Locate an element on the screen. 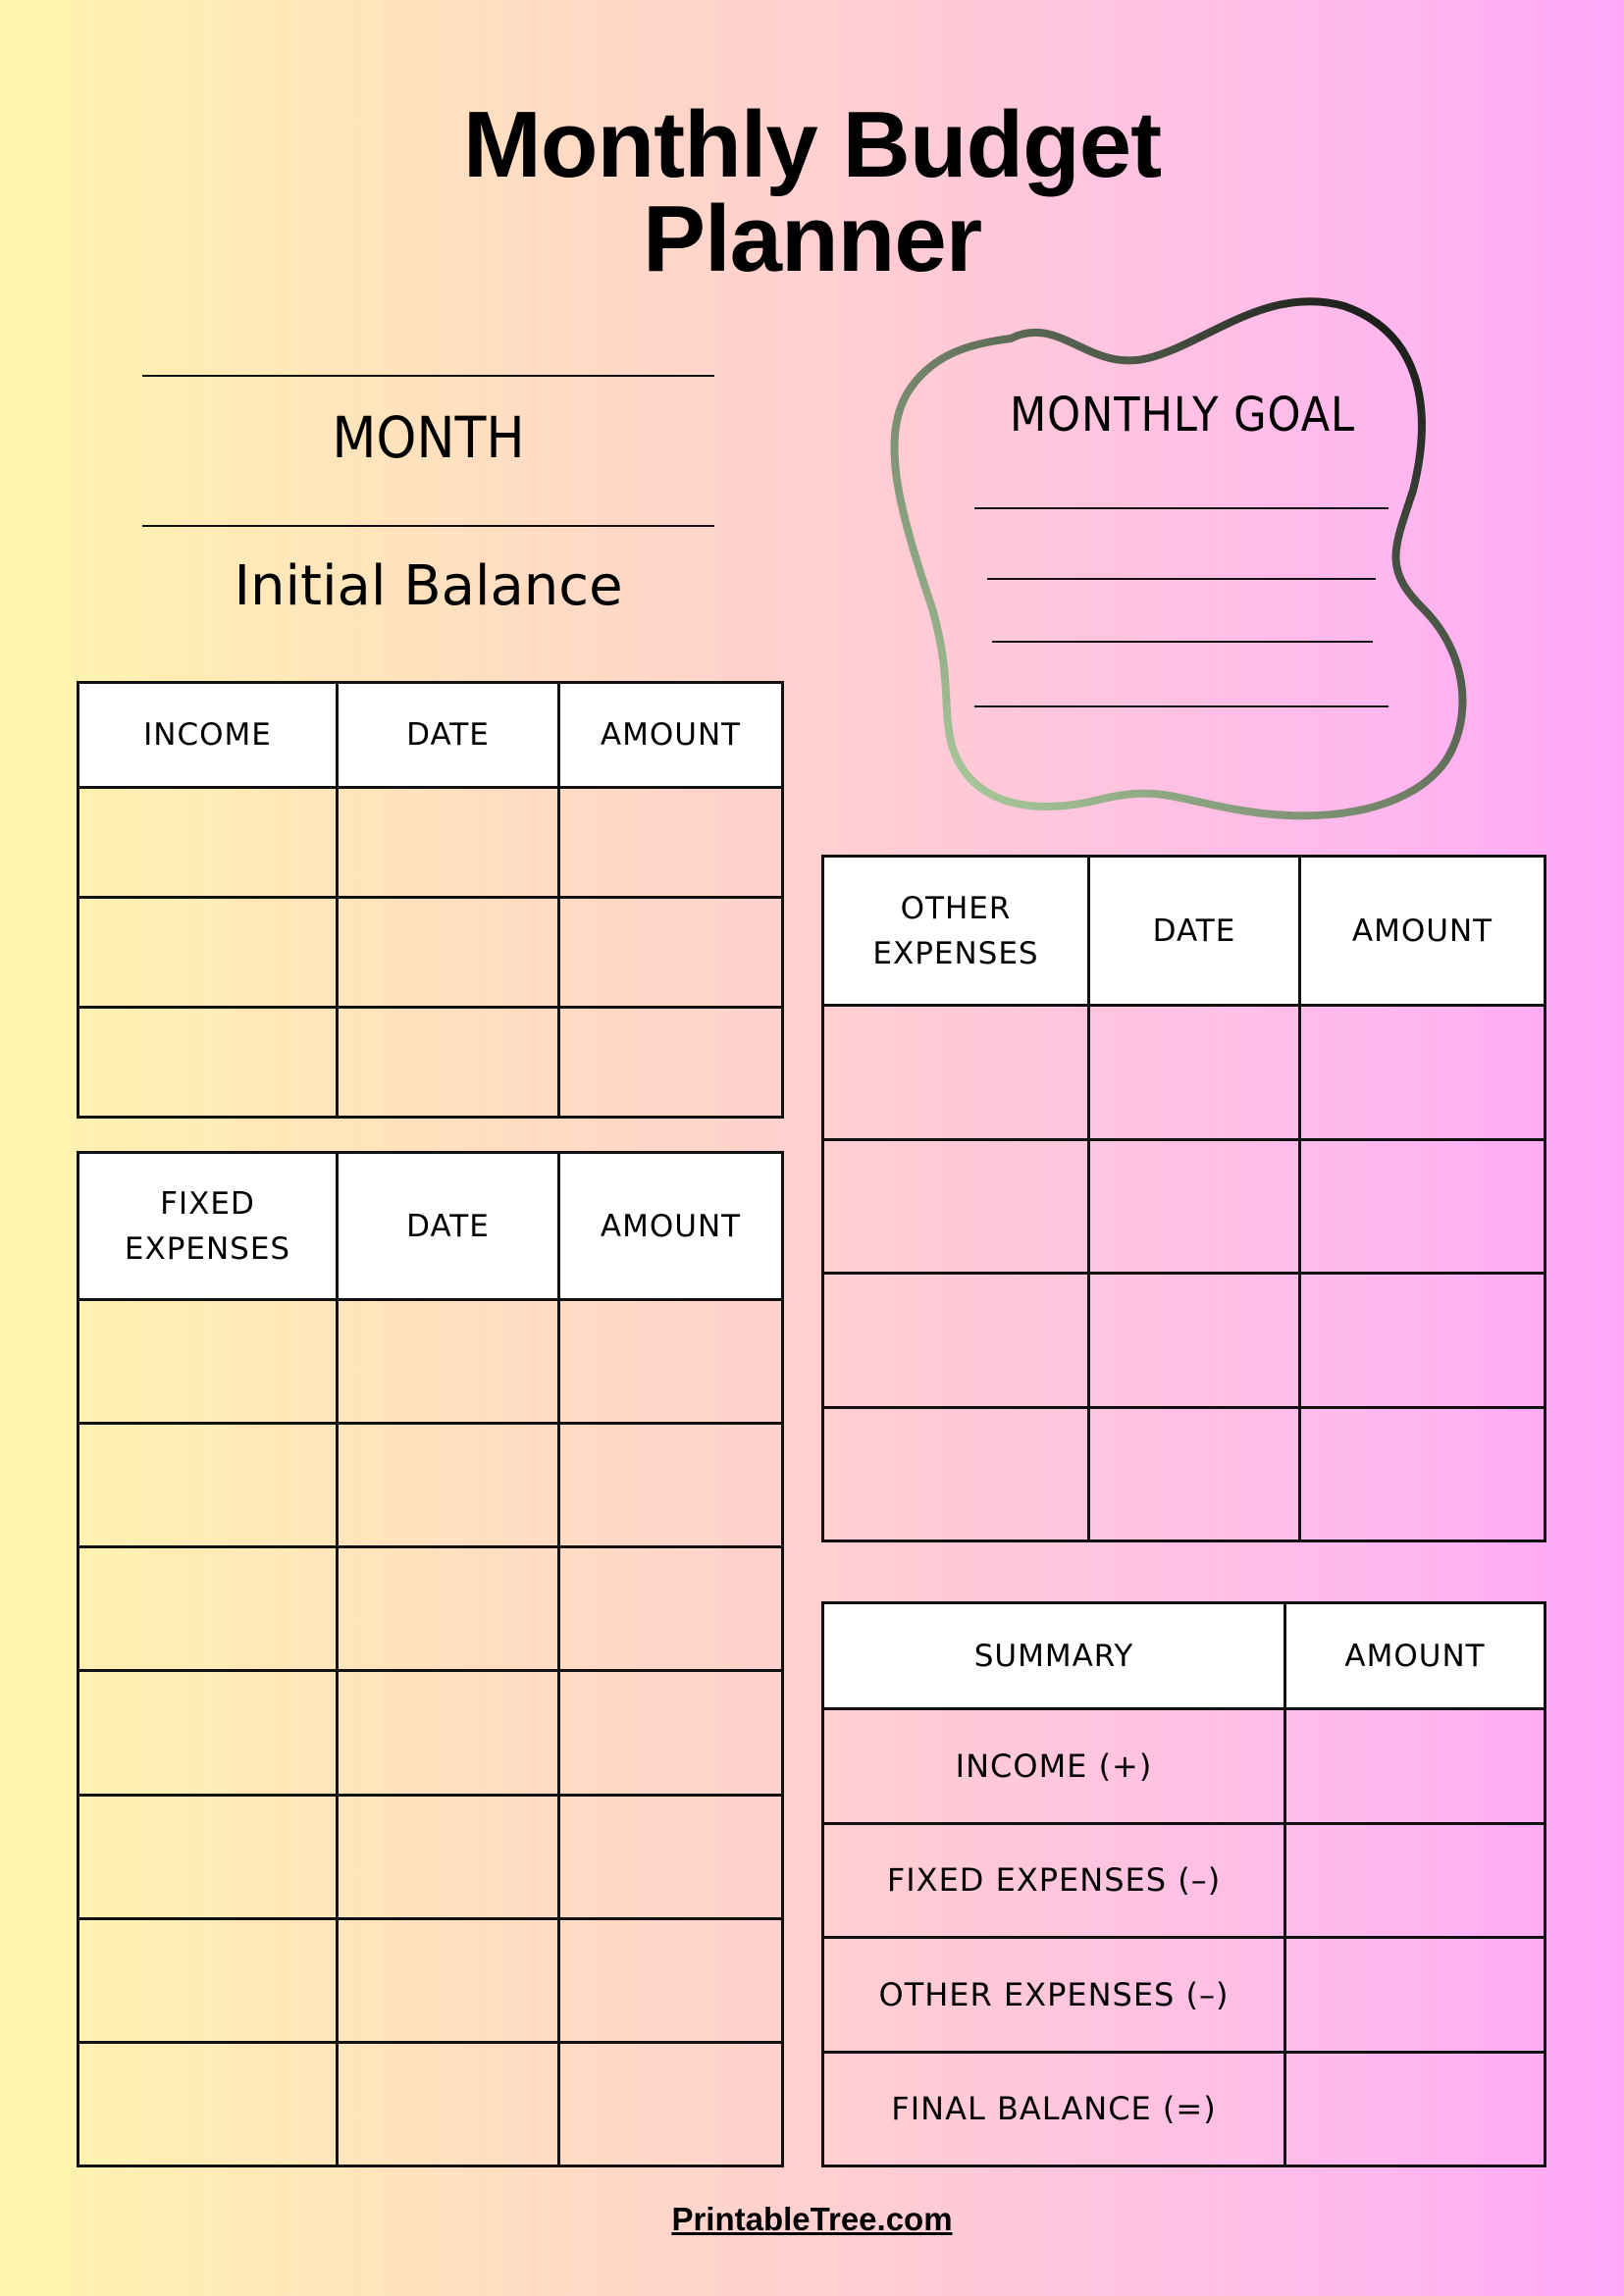 The width and height of the screenshot is (1624, 2296). initial-balance-line is located at coordinates (428, 526).